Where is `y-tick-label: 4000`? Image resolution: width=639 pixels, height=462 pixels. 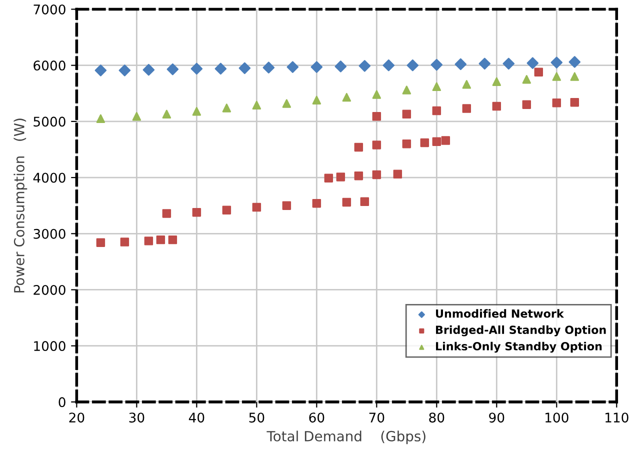
y-tick-label: 4000 is located at coordinates (49, 177).